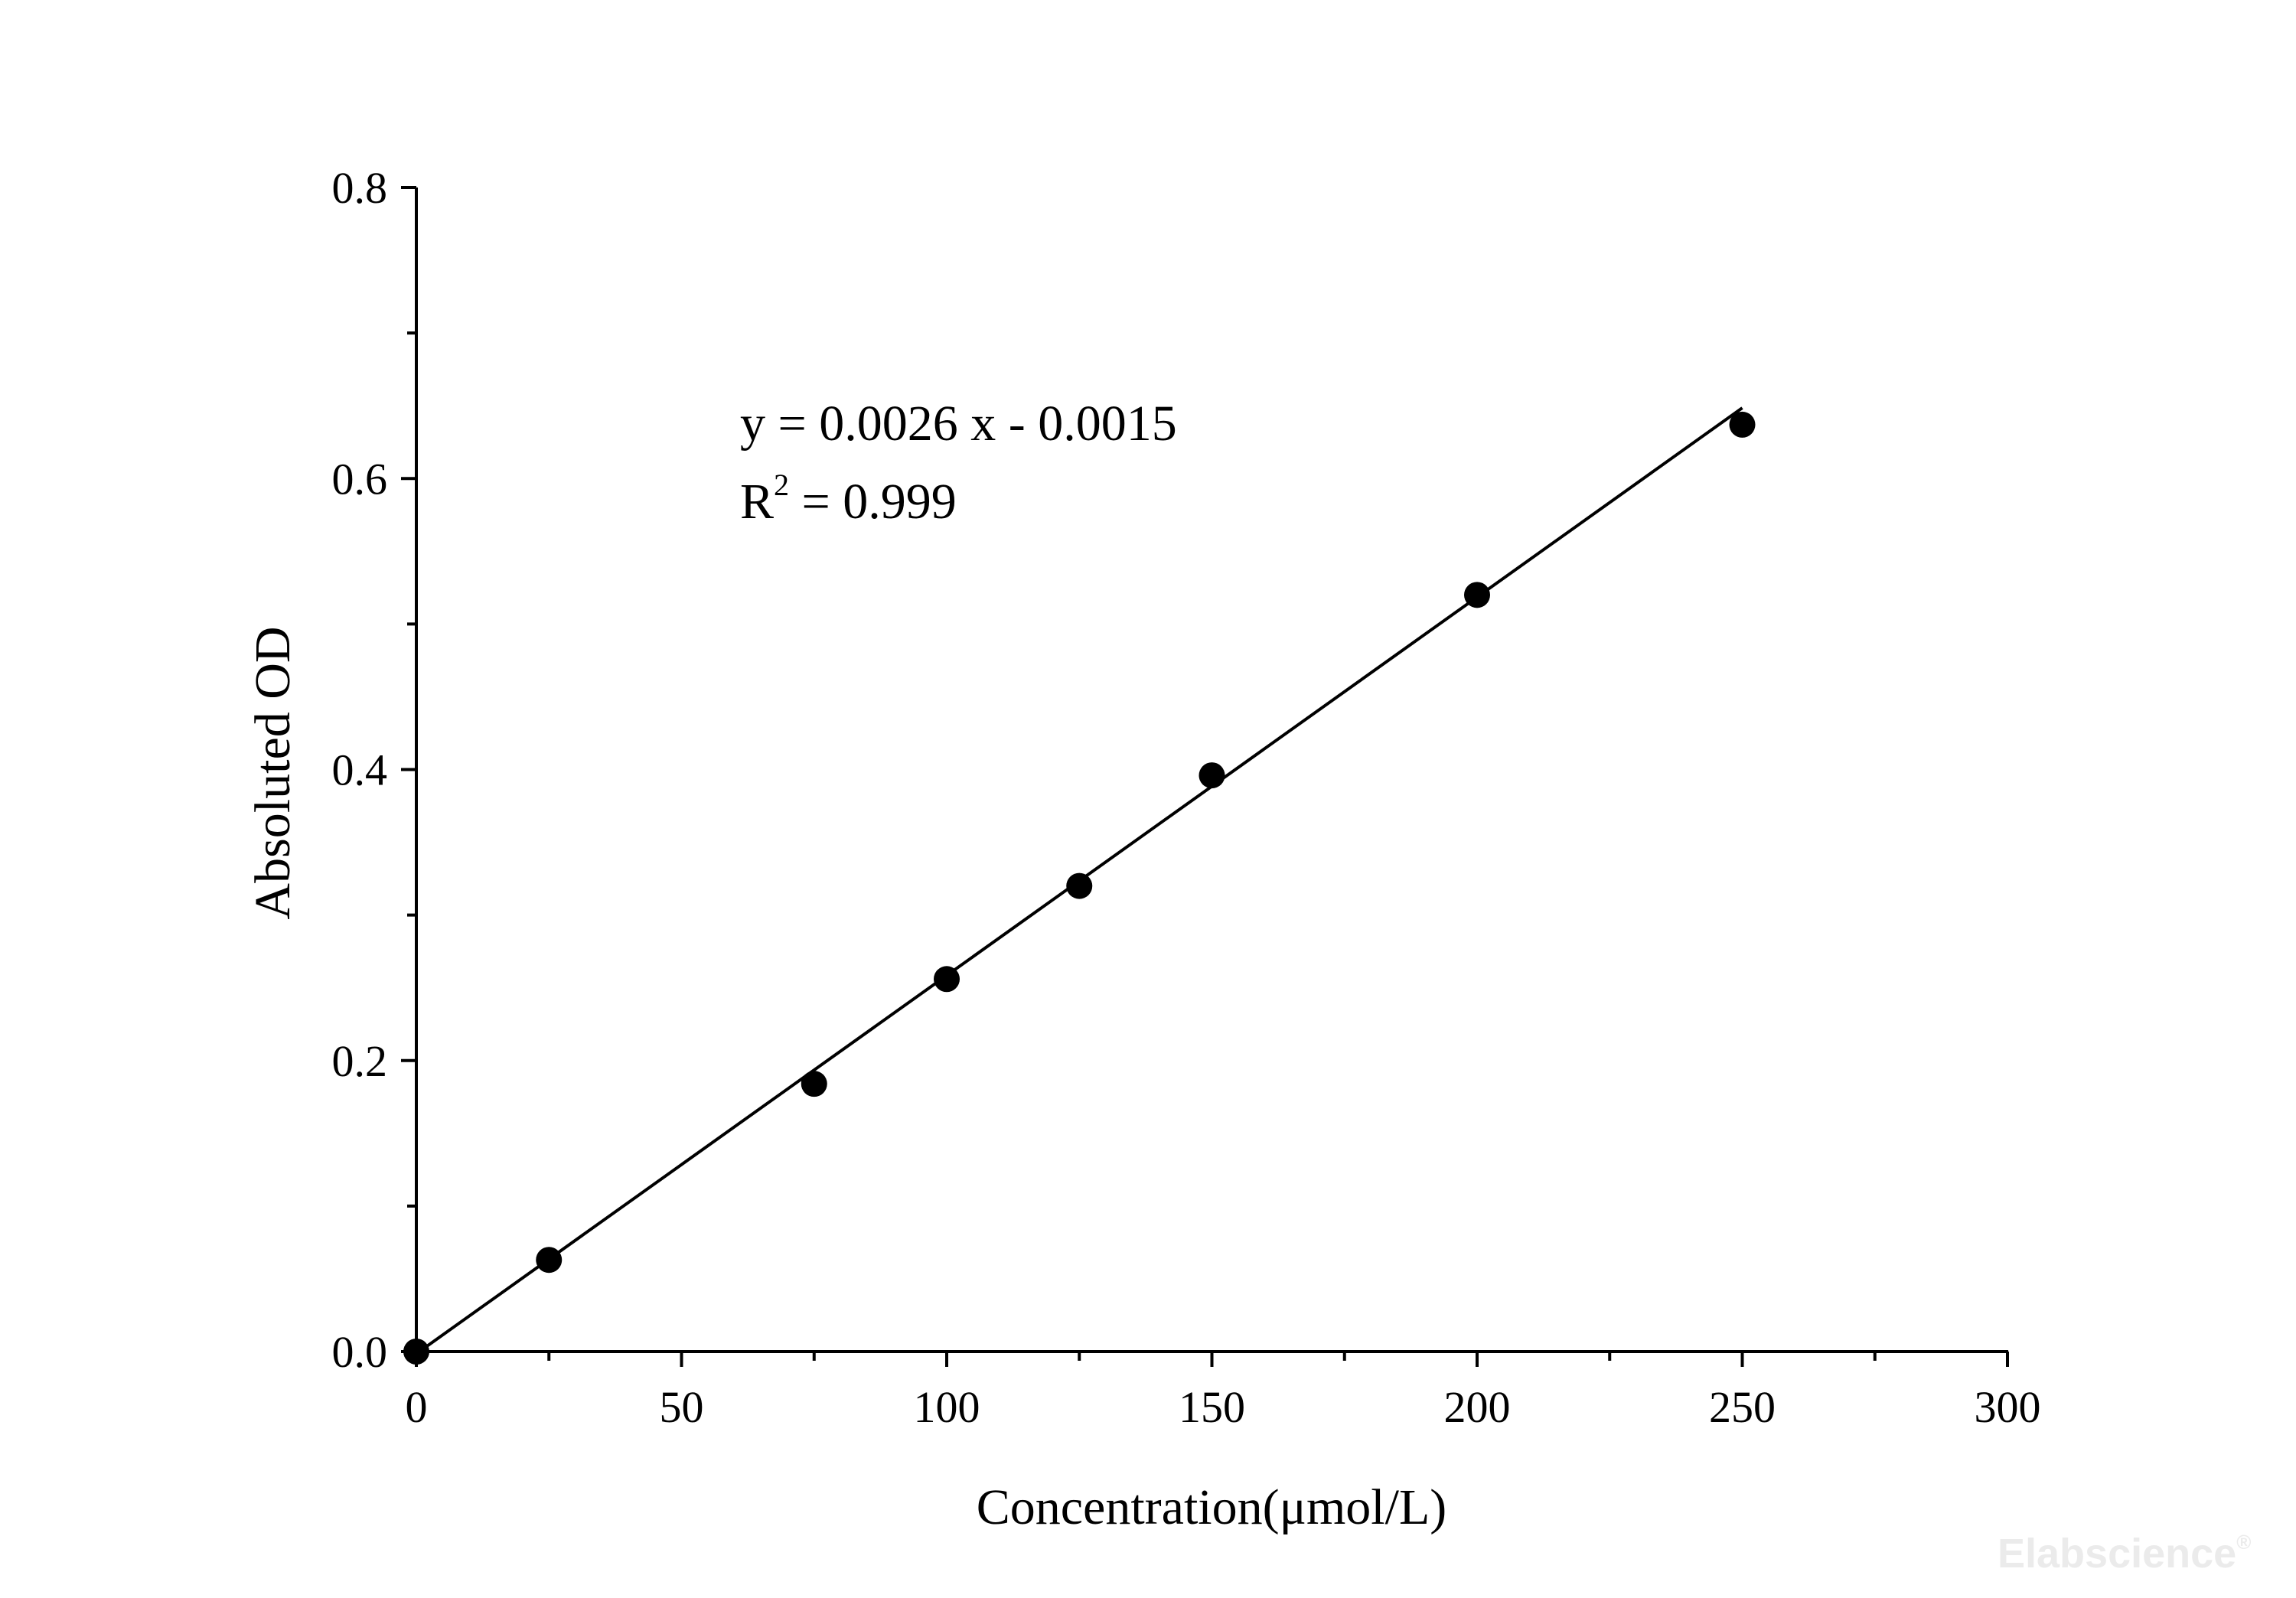 The height and width of the screenshot is (1598, 2296). Describe the element at coordinates (1477, 1407) in the screenshot. I see `x-tick-label: 200` at that location.